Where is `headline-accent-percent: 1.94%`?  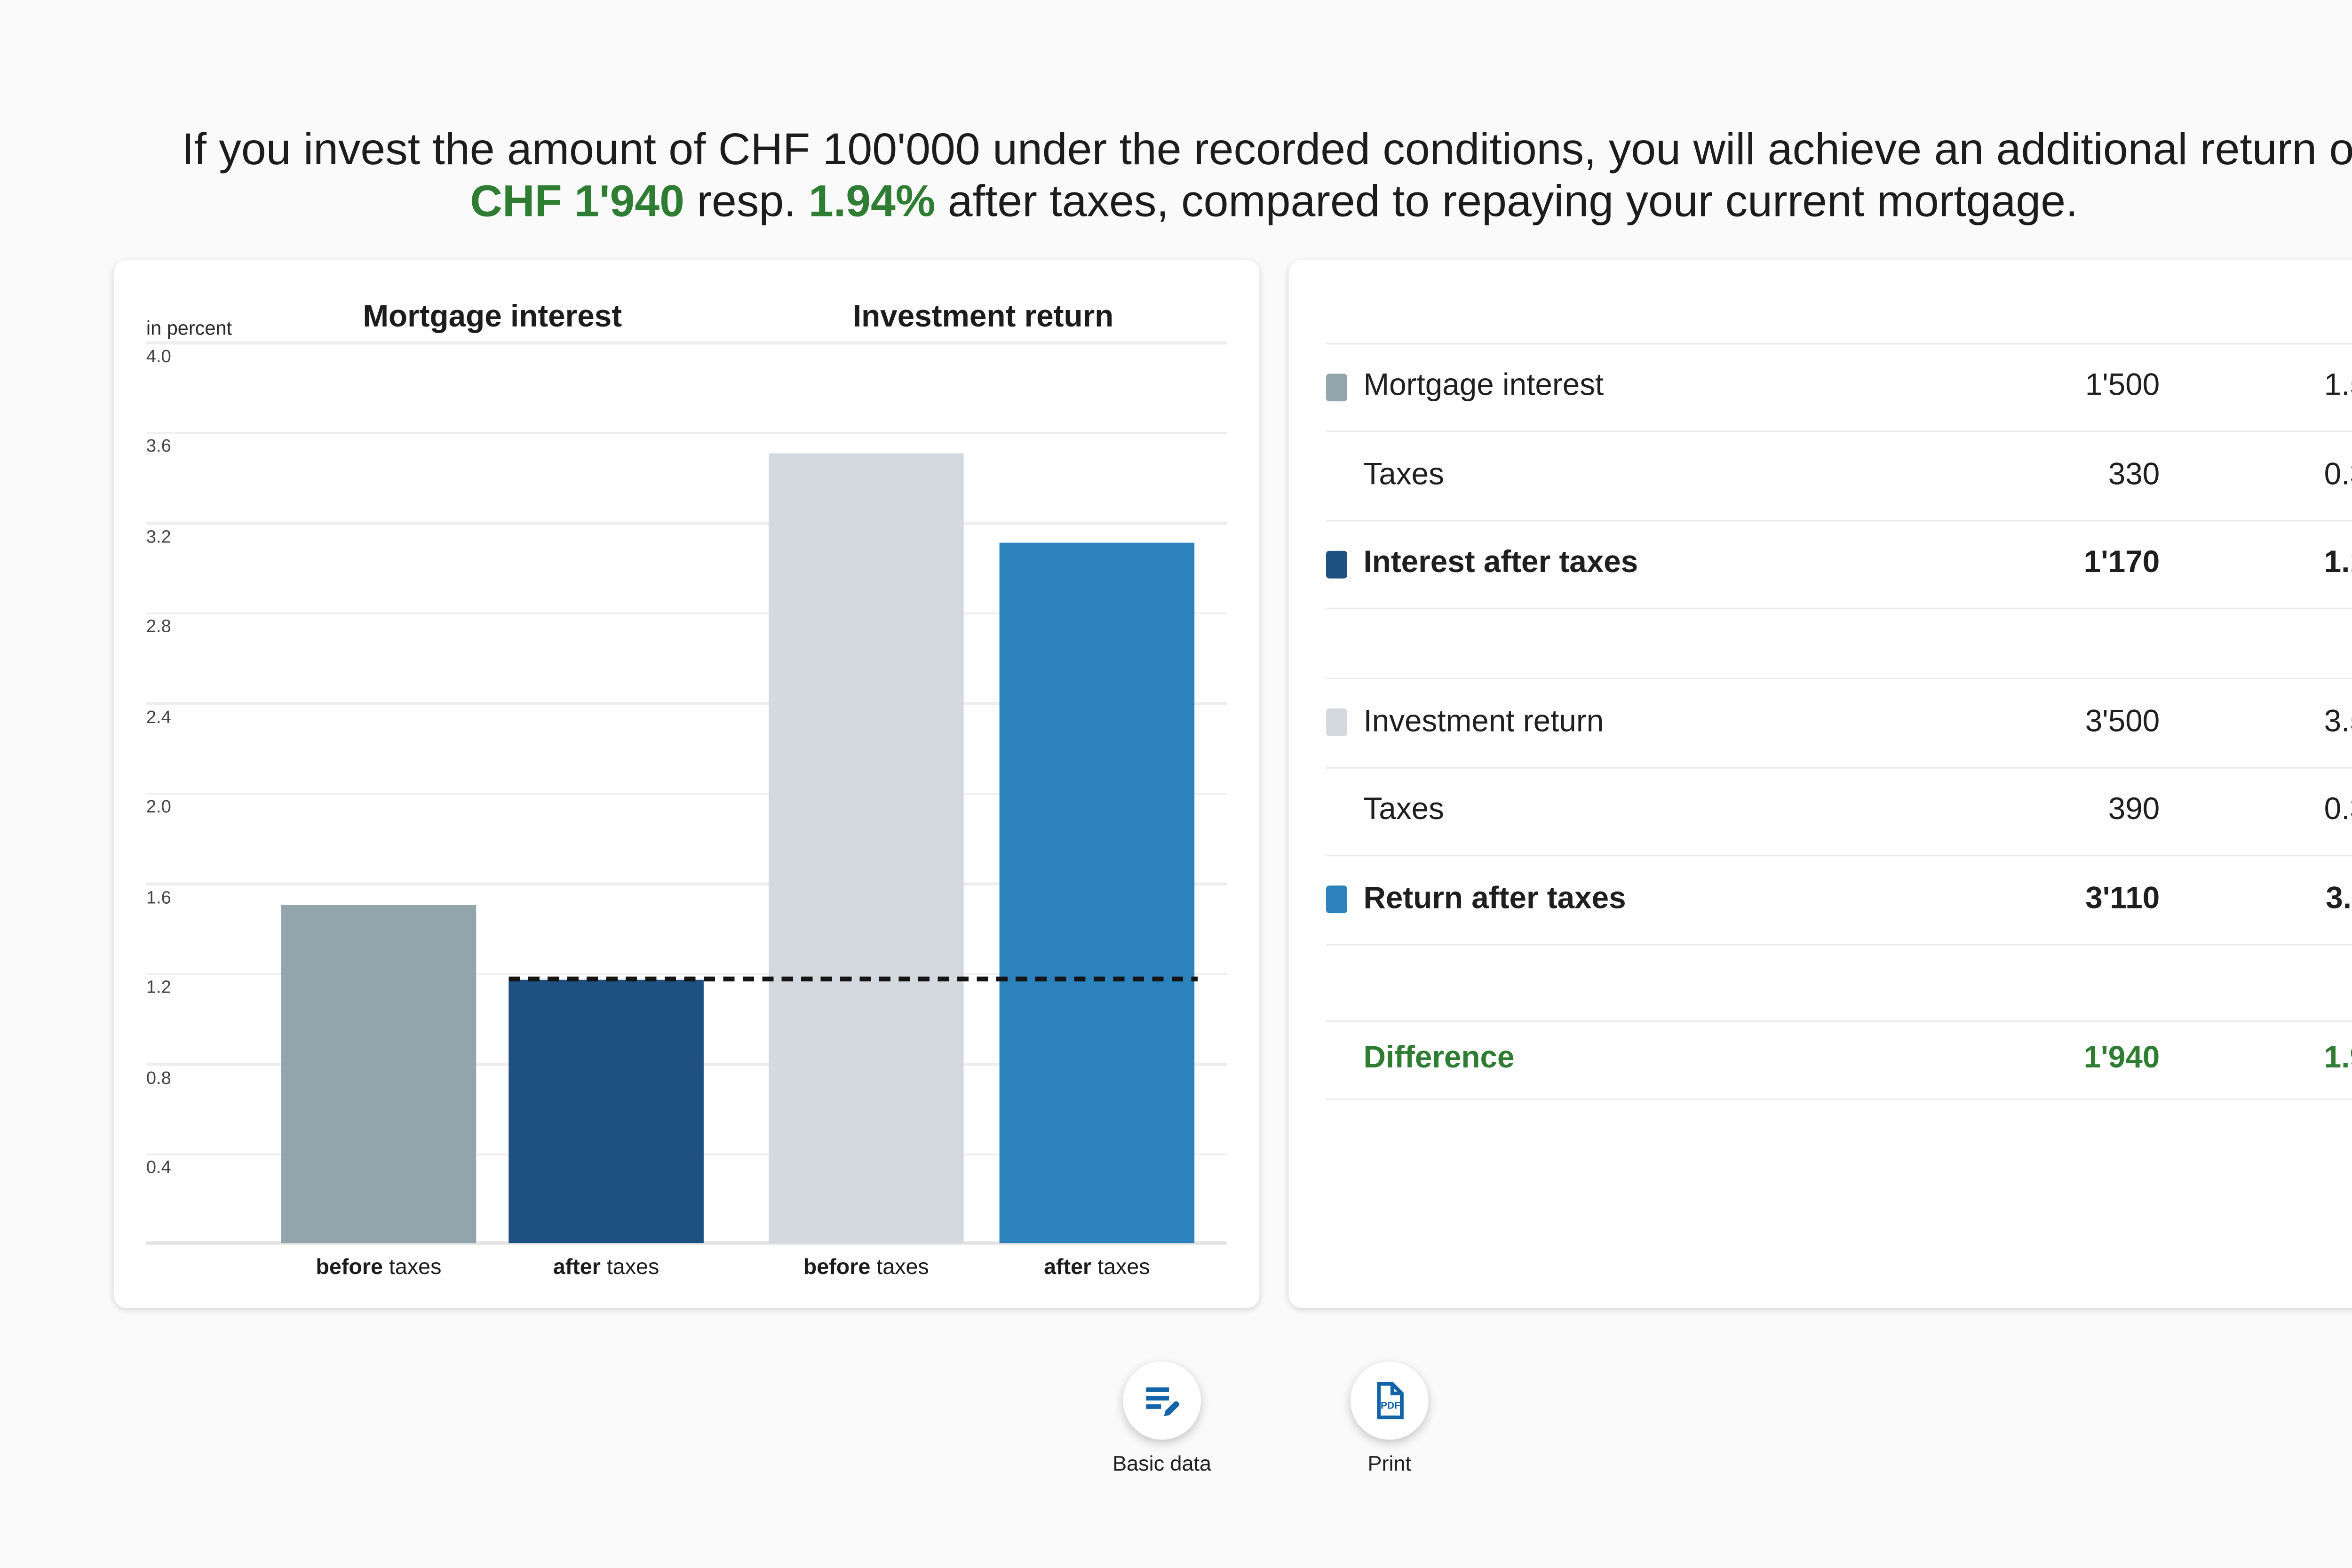
headline-accent-percent: 1.94% is located at coordinates (872, 200).